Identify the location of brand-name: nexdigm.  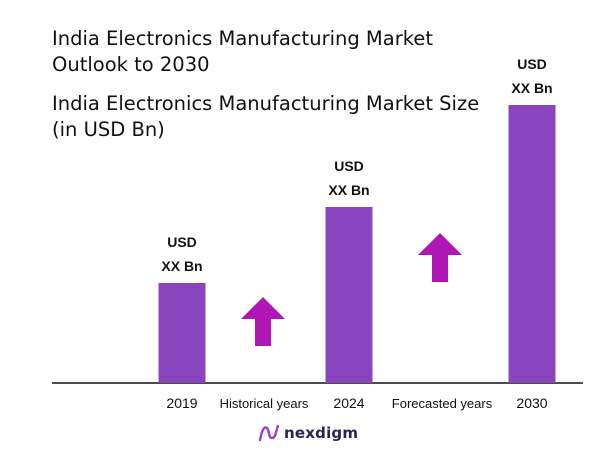
(321, 433).